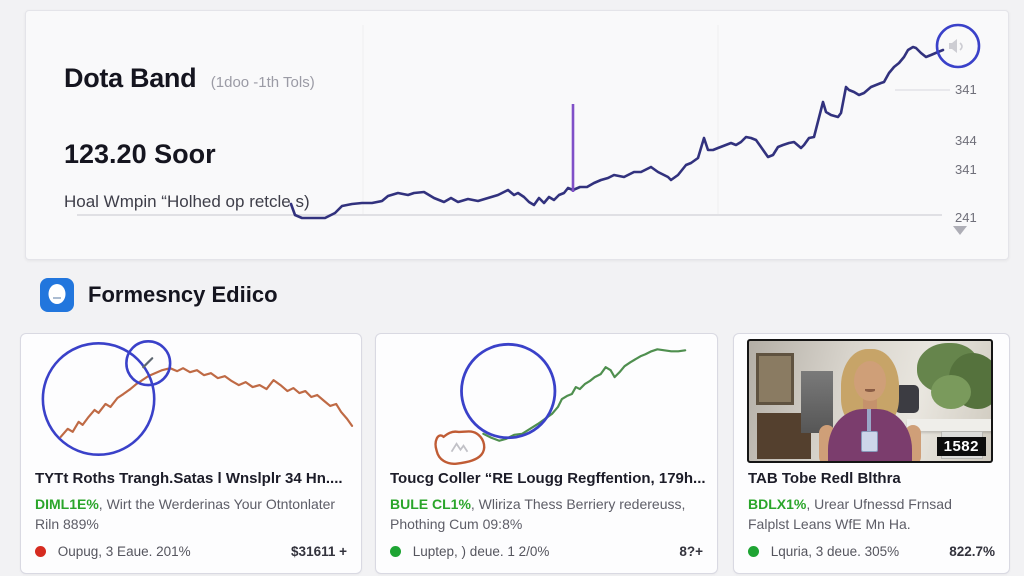 The height and width of the screenshot is (576, 1024). I want to click on card2-line-series, so click(584, 395).